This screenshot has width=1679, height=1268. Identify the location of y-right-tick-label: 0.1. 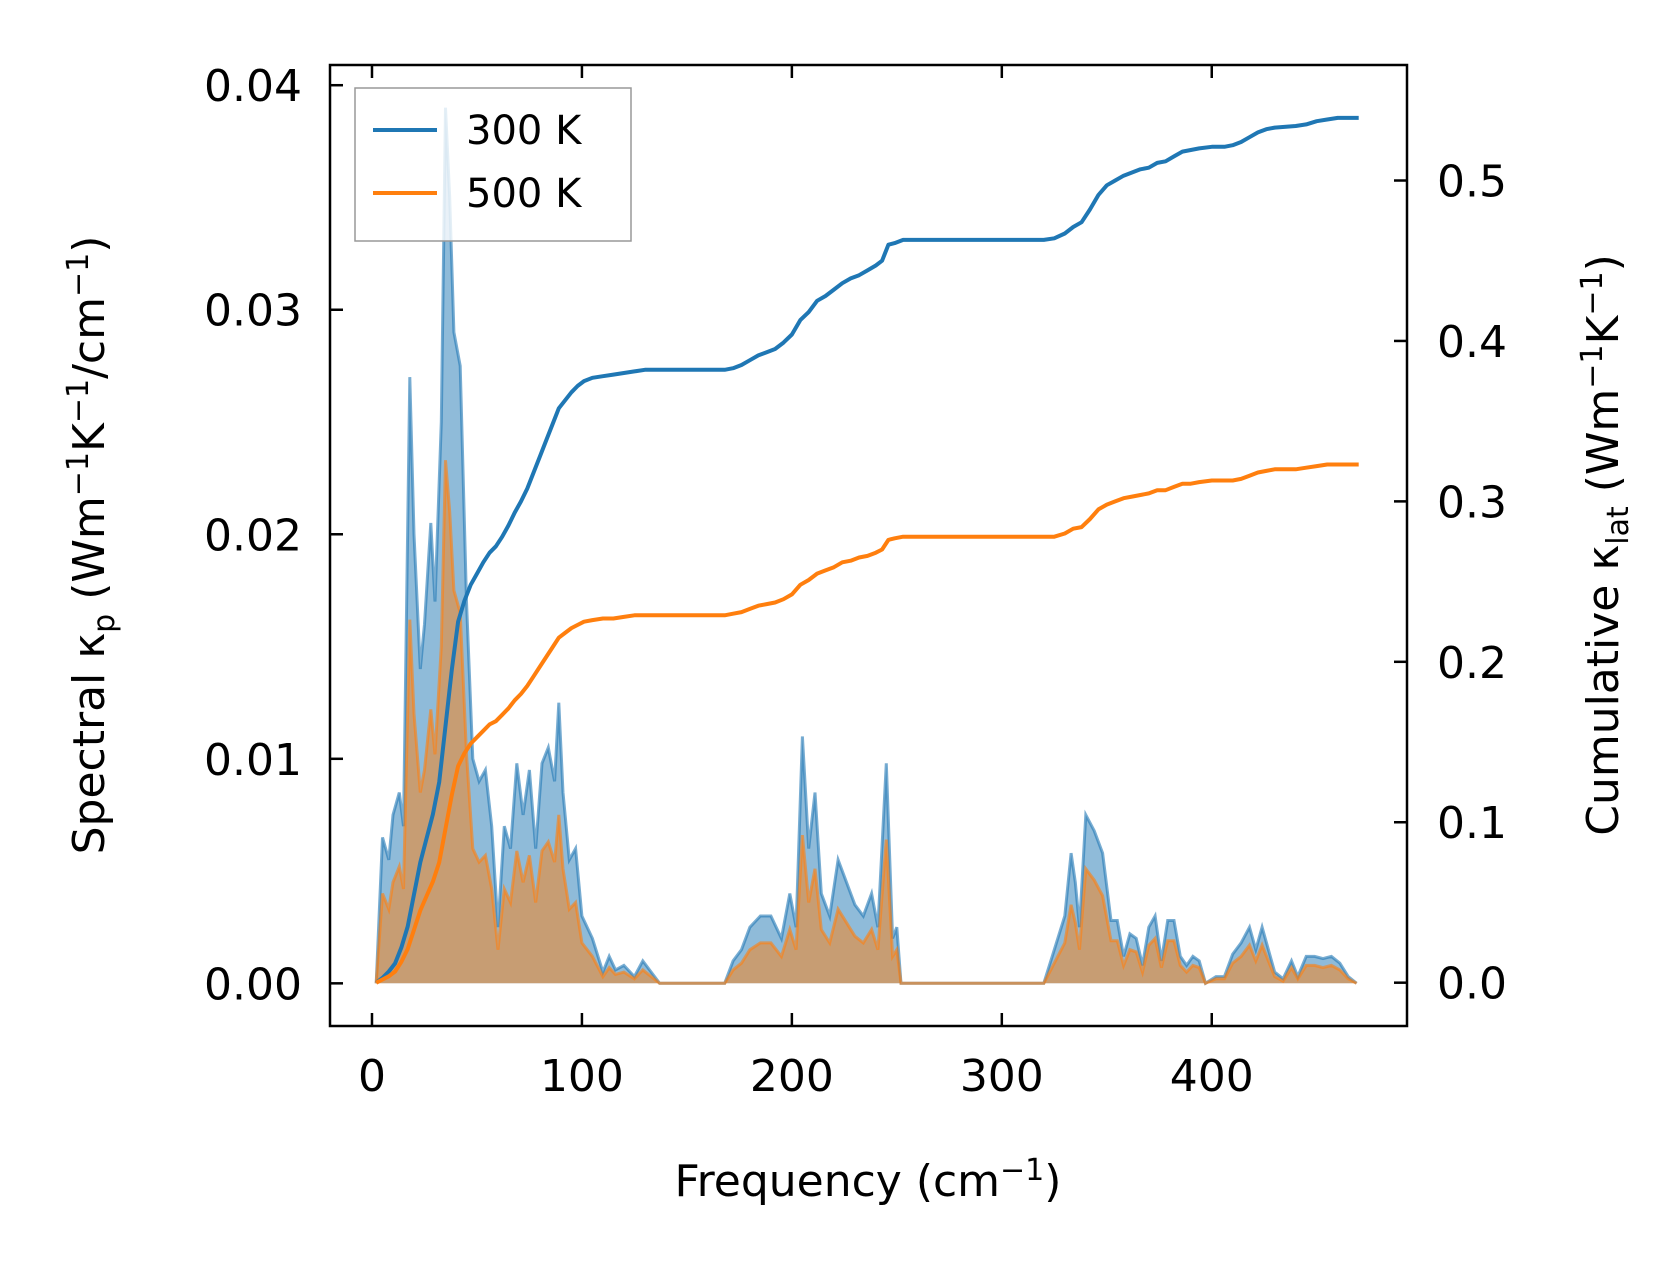
(1472, 823).